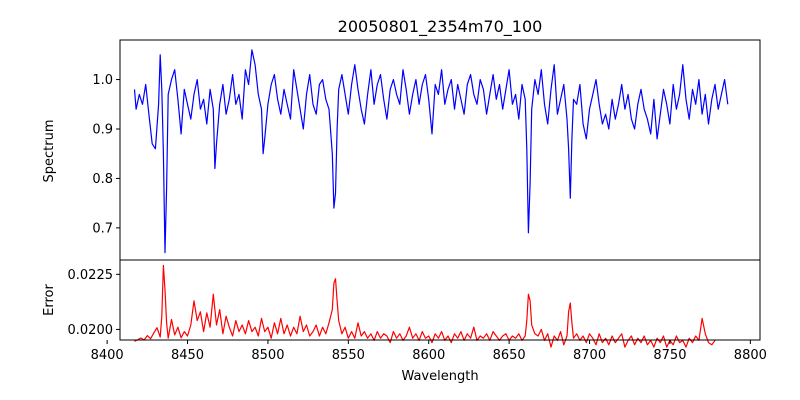 The image size is (800, 400). Describe the element at coordinates (348, 355) in the screenshot. I see `x-tick-label: 8550` at that location.